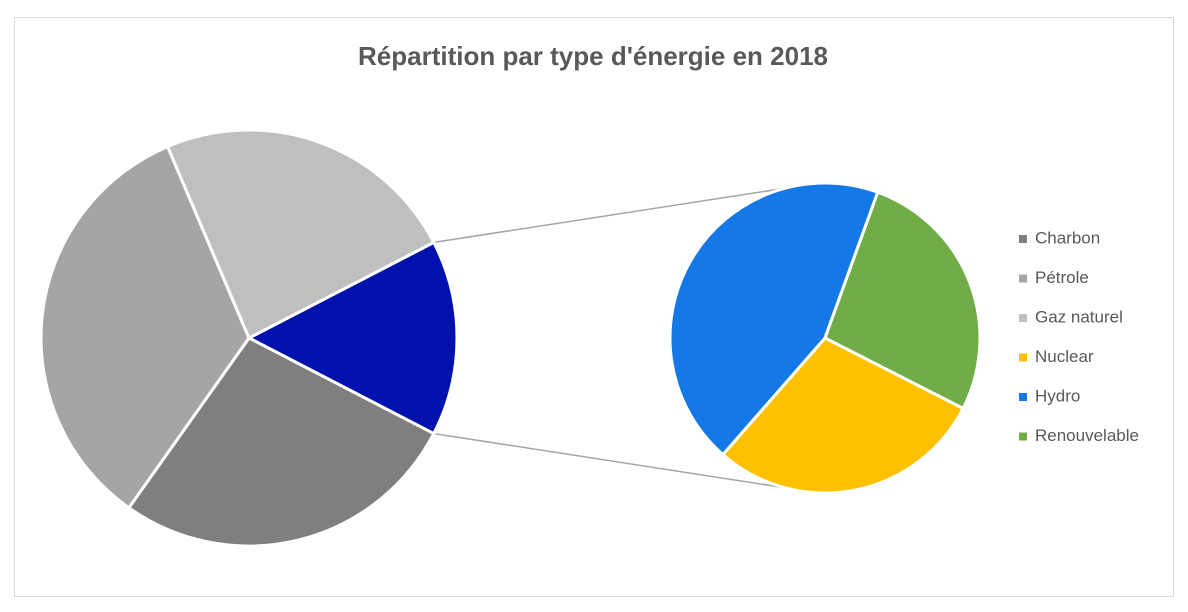  I want to click on pie-slice-other, so click(352, 338).